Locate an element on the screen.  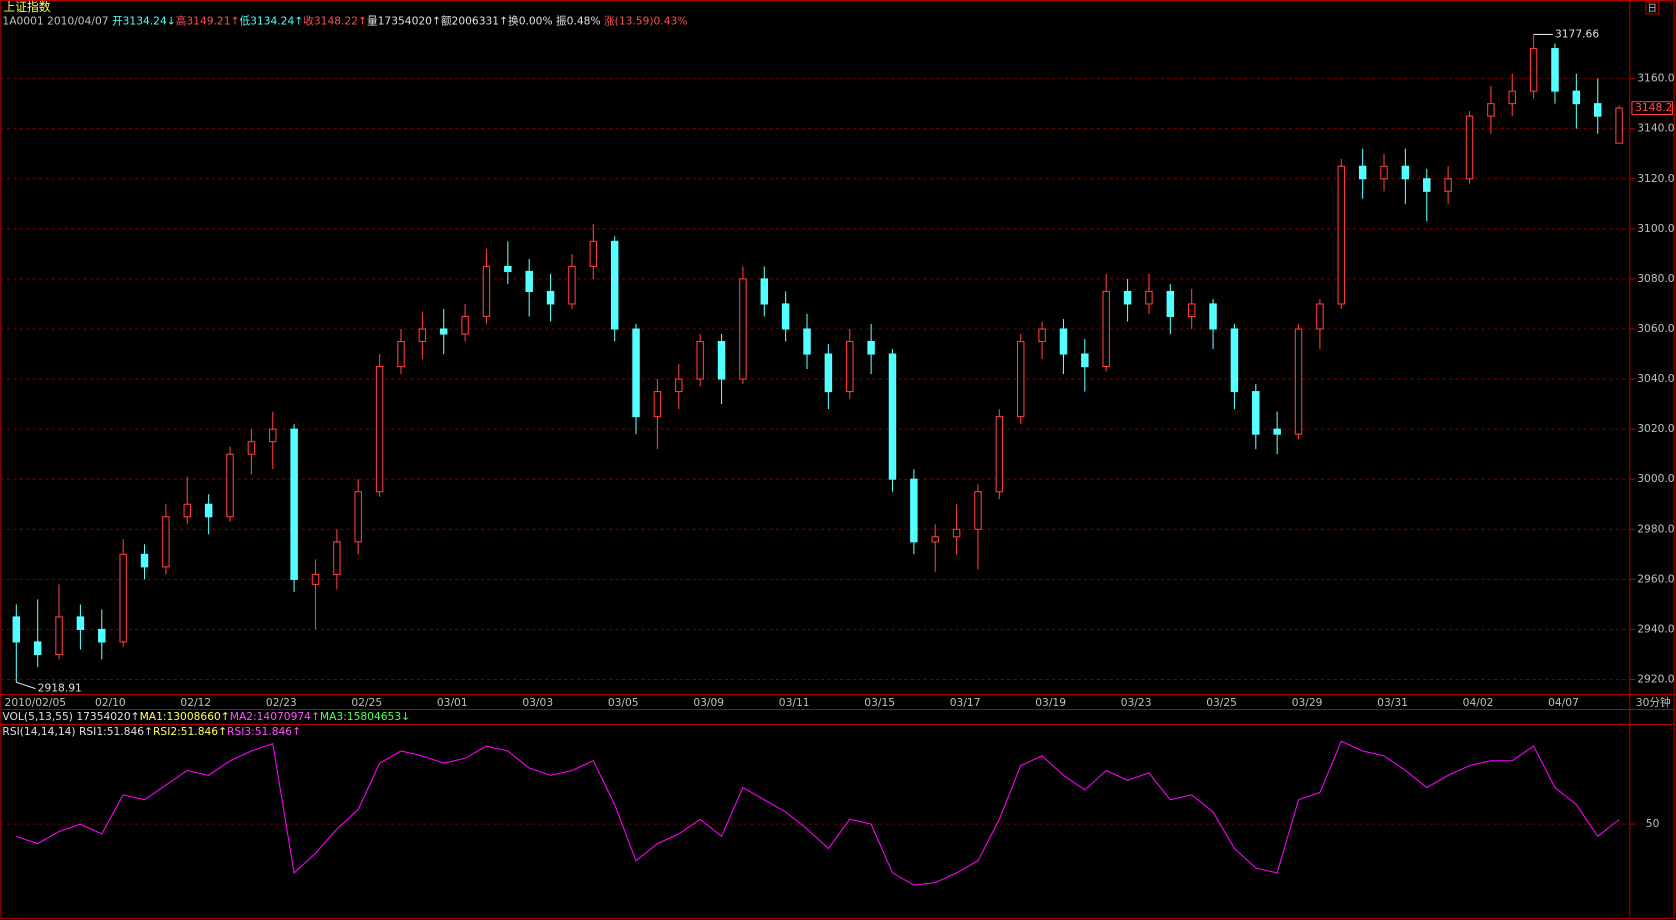
x-tick-label: 03/09 is located at coordinates (708, 702).